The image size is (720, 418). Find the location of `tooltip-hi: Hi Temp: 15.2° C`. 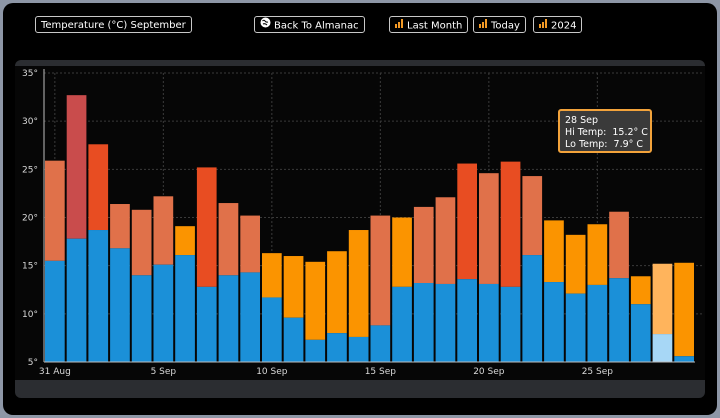

tooltip-hi: Hi Temp: 15.2° C is located at coordinates (606, 133).